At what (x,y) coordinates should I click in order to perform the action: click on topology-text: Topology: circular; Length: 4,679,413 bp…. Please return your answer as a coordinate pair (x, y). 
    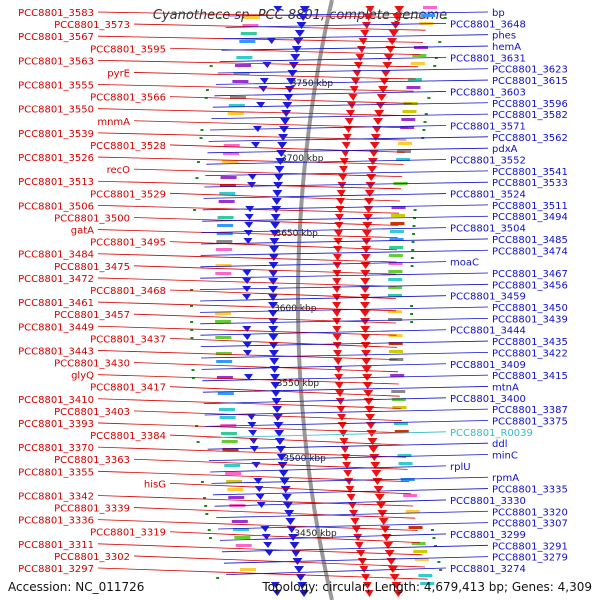
    Looking at the image, I should click on (427, 587).